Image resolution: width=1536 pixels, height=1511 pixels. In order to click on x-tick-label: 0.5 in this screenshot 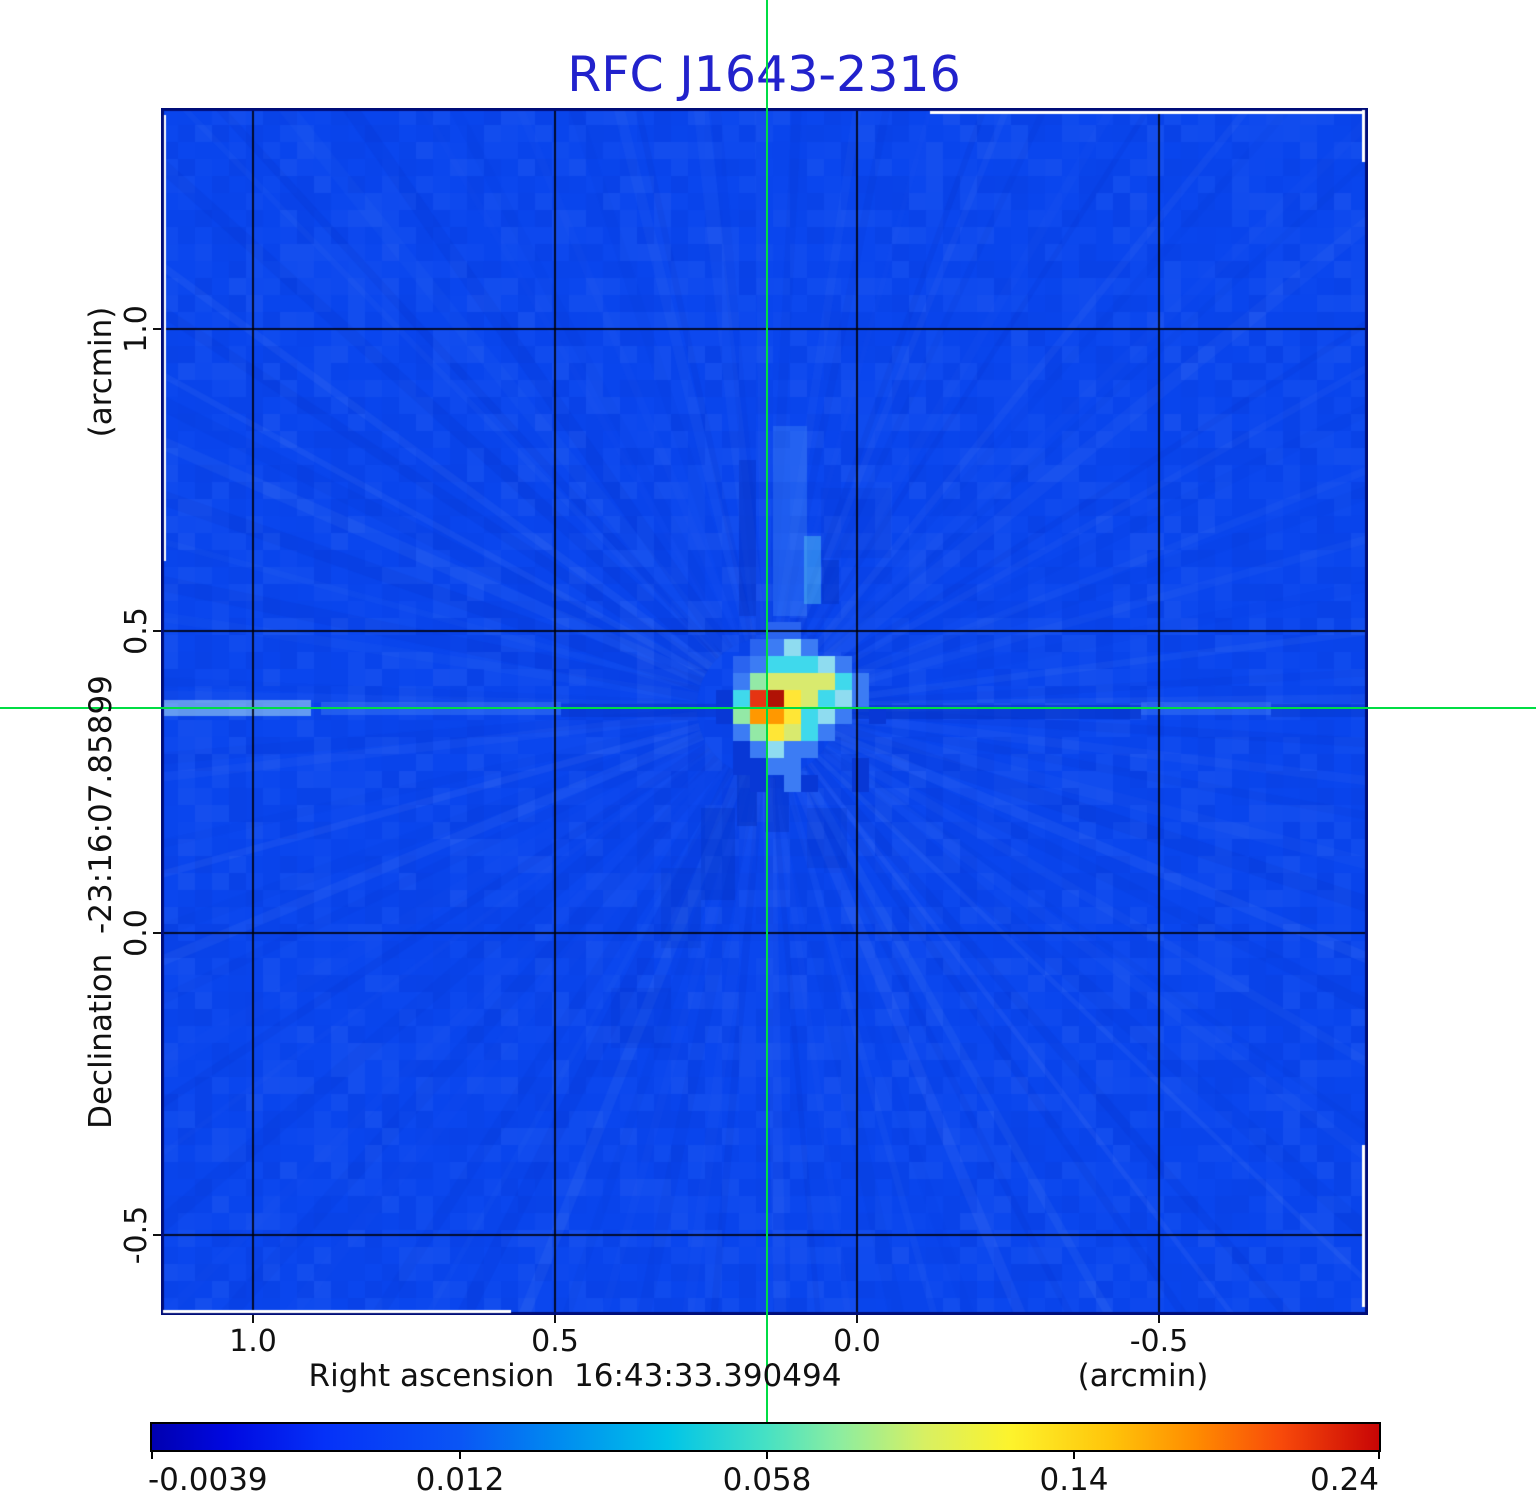, I will do `click(555, 1341)`.